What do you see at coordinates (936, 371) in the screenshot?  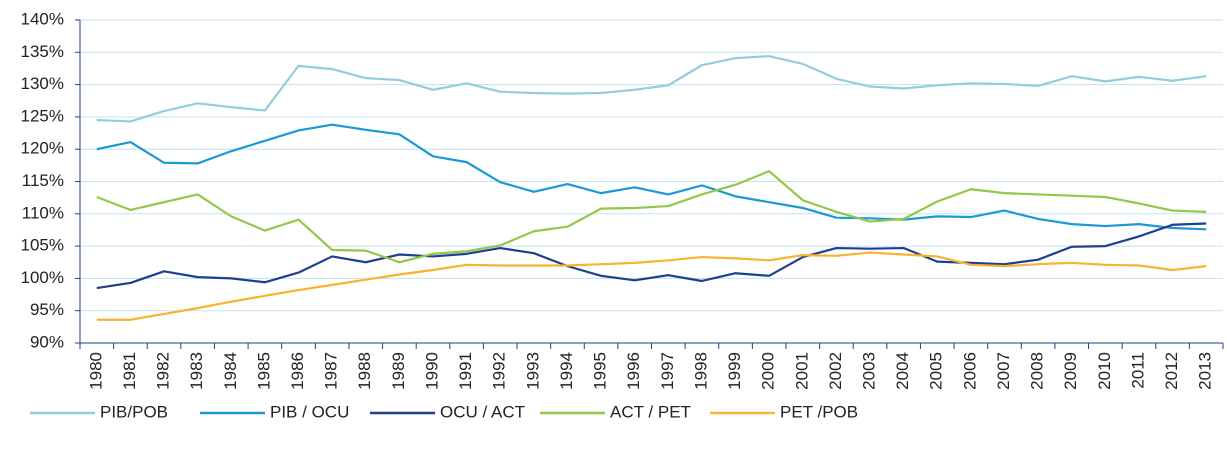 I see `x-tick-label: 2005` at bounding box center [936, 371].